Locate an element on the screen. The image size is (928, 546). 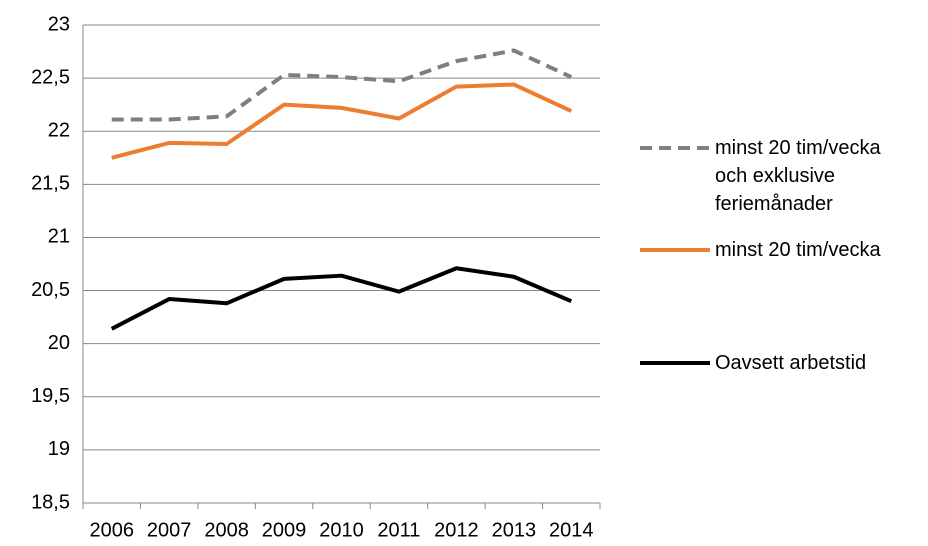
y-tick-label: 19,5 is located at coordinates (50, 396).